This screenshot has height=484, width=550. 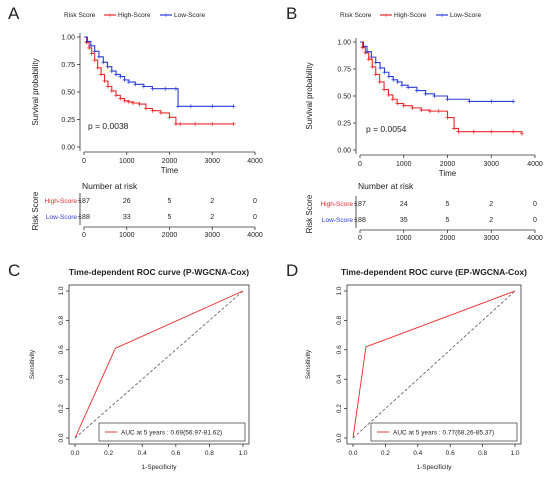 I want to click on y-axis-label: Survival probability, so click(x=309, y=95).